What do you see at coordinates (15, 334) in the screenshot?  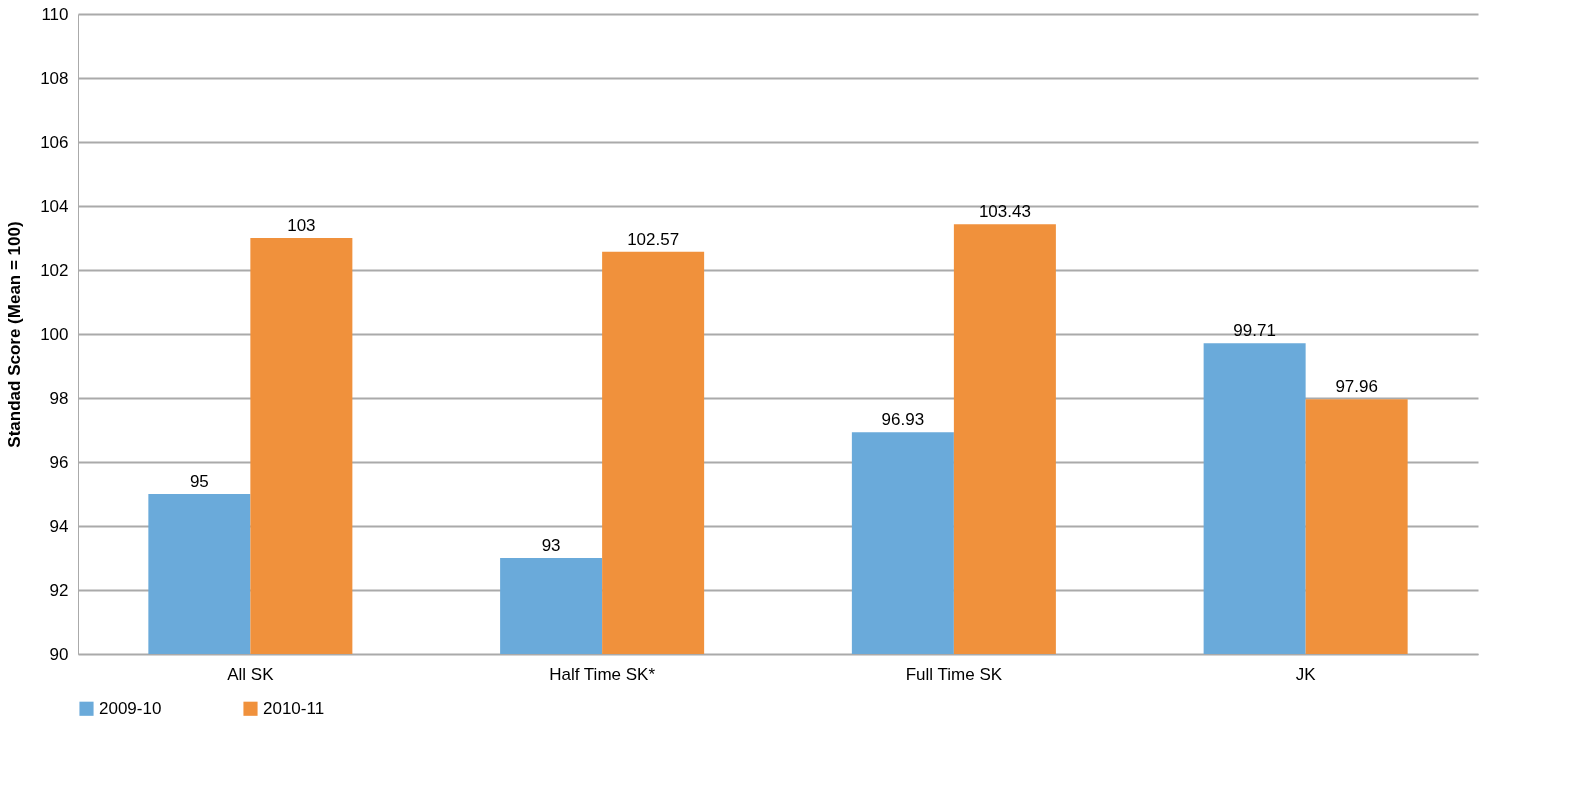 I see `y-axis-title: Standad Score (Mean = 100)` at bounding box center [15, 334].